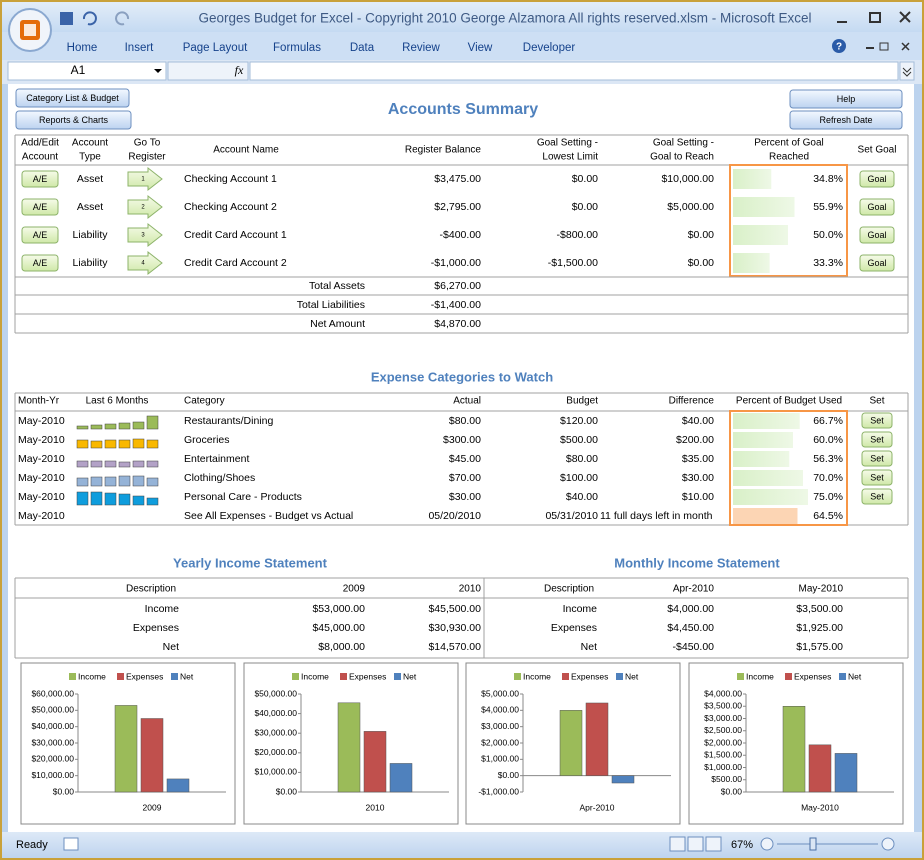 The image size is (924, 860). Describe the element at coordinates (846, 99) in the screenshot. I see `help-button` at that location.